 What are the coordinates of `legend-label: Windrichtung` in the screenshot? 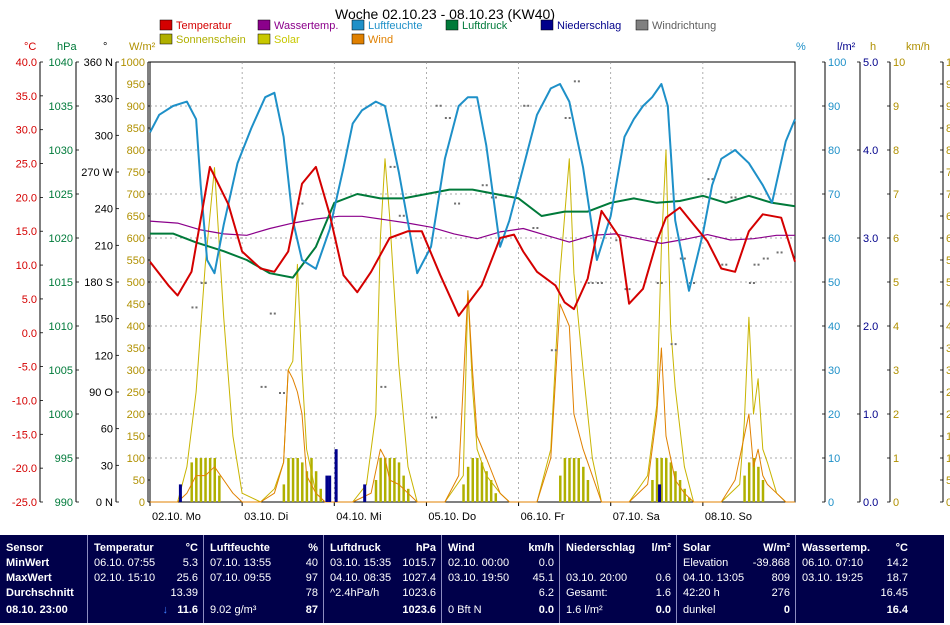 It's located at (684, 26).